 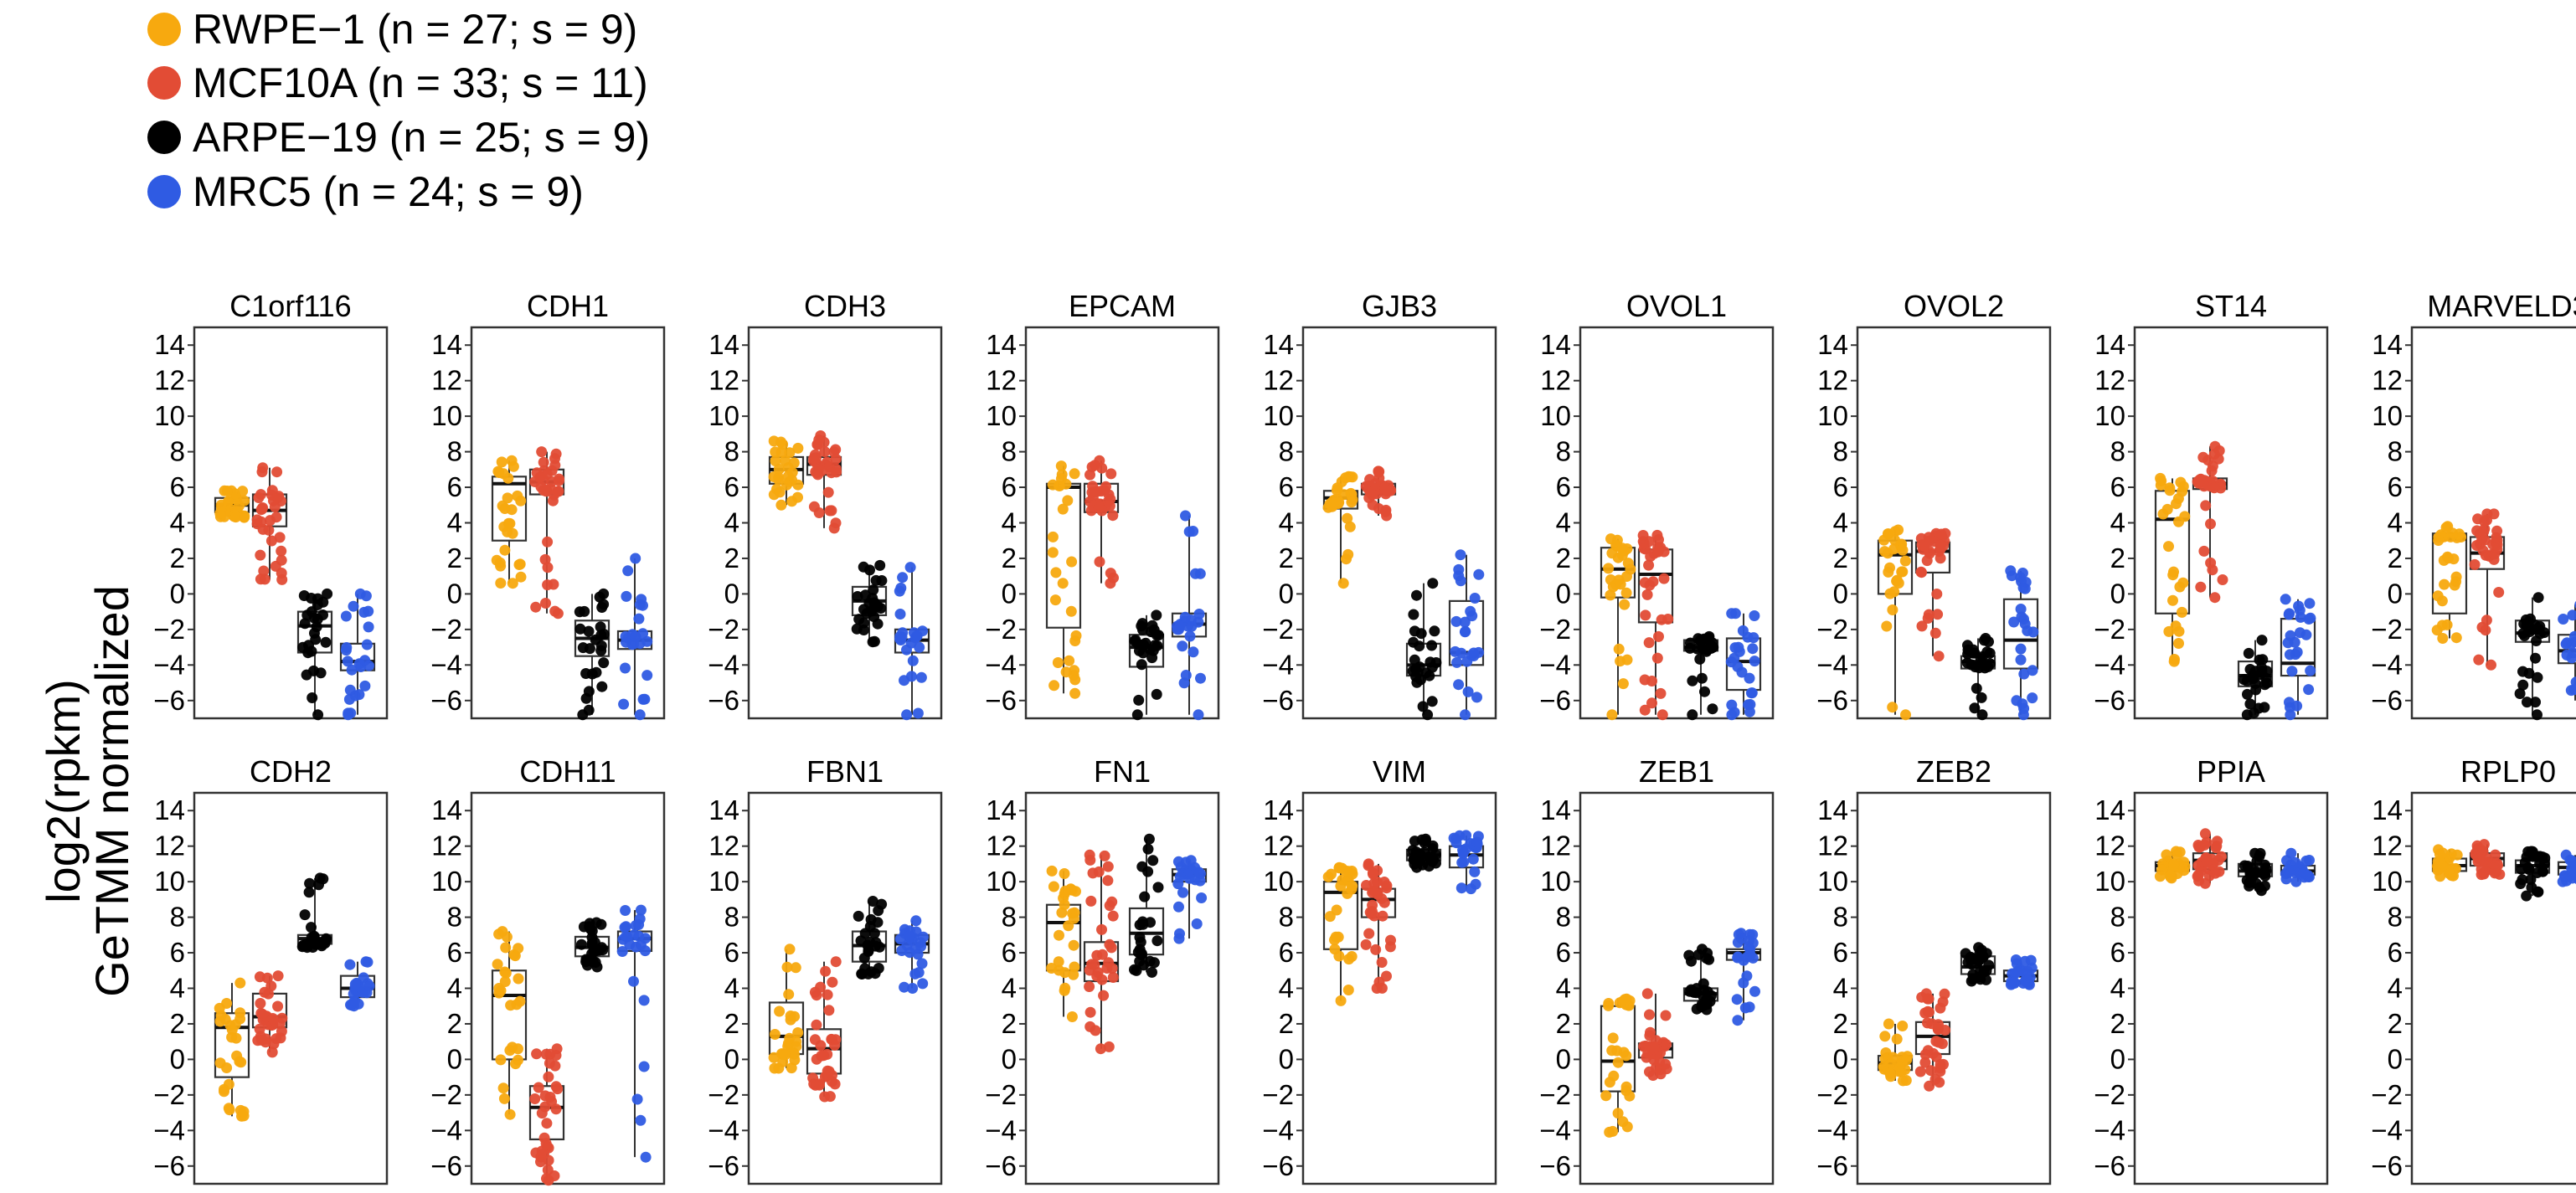 I want to click on y-tick-label: −6, so click(x=446, y=700).